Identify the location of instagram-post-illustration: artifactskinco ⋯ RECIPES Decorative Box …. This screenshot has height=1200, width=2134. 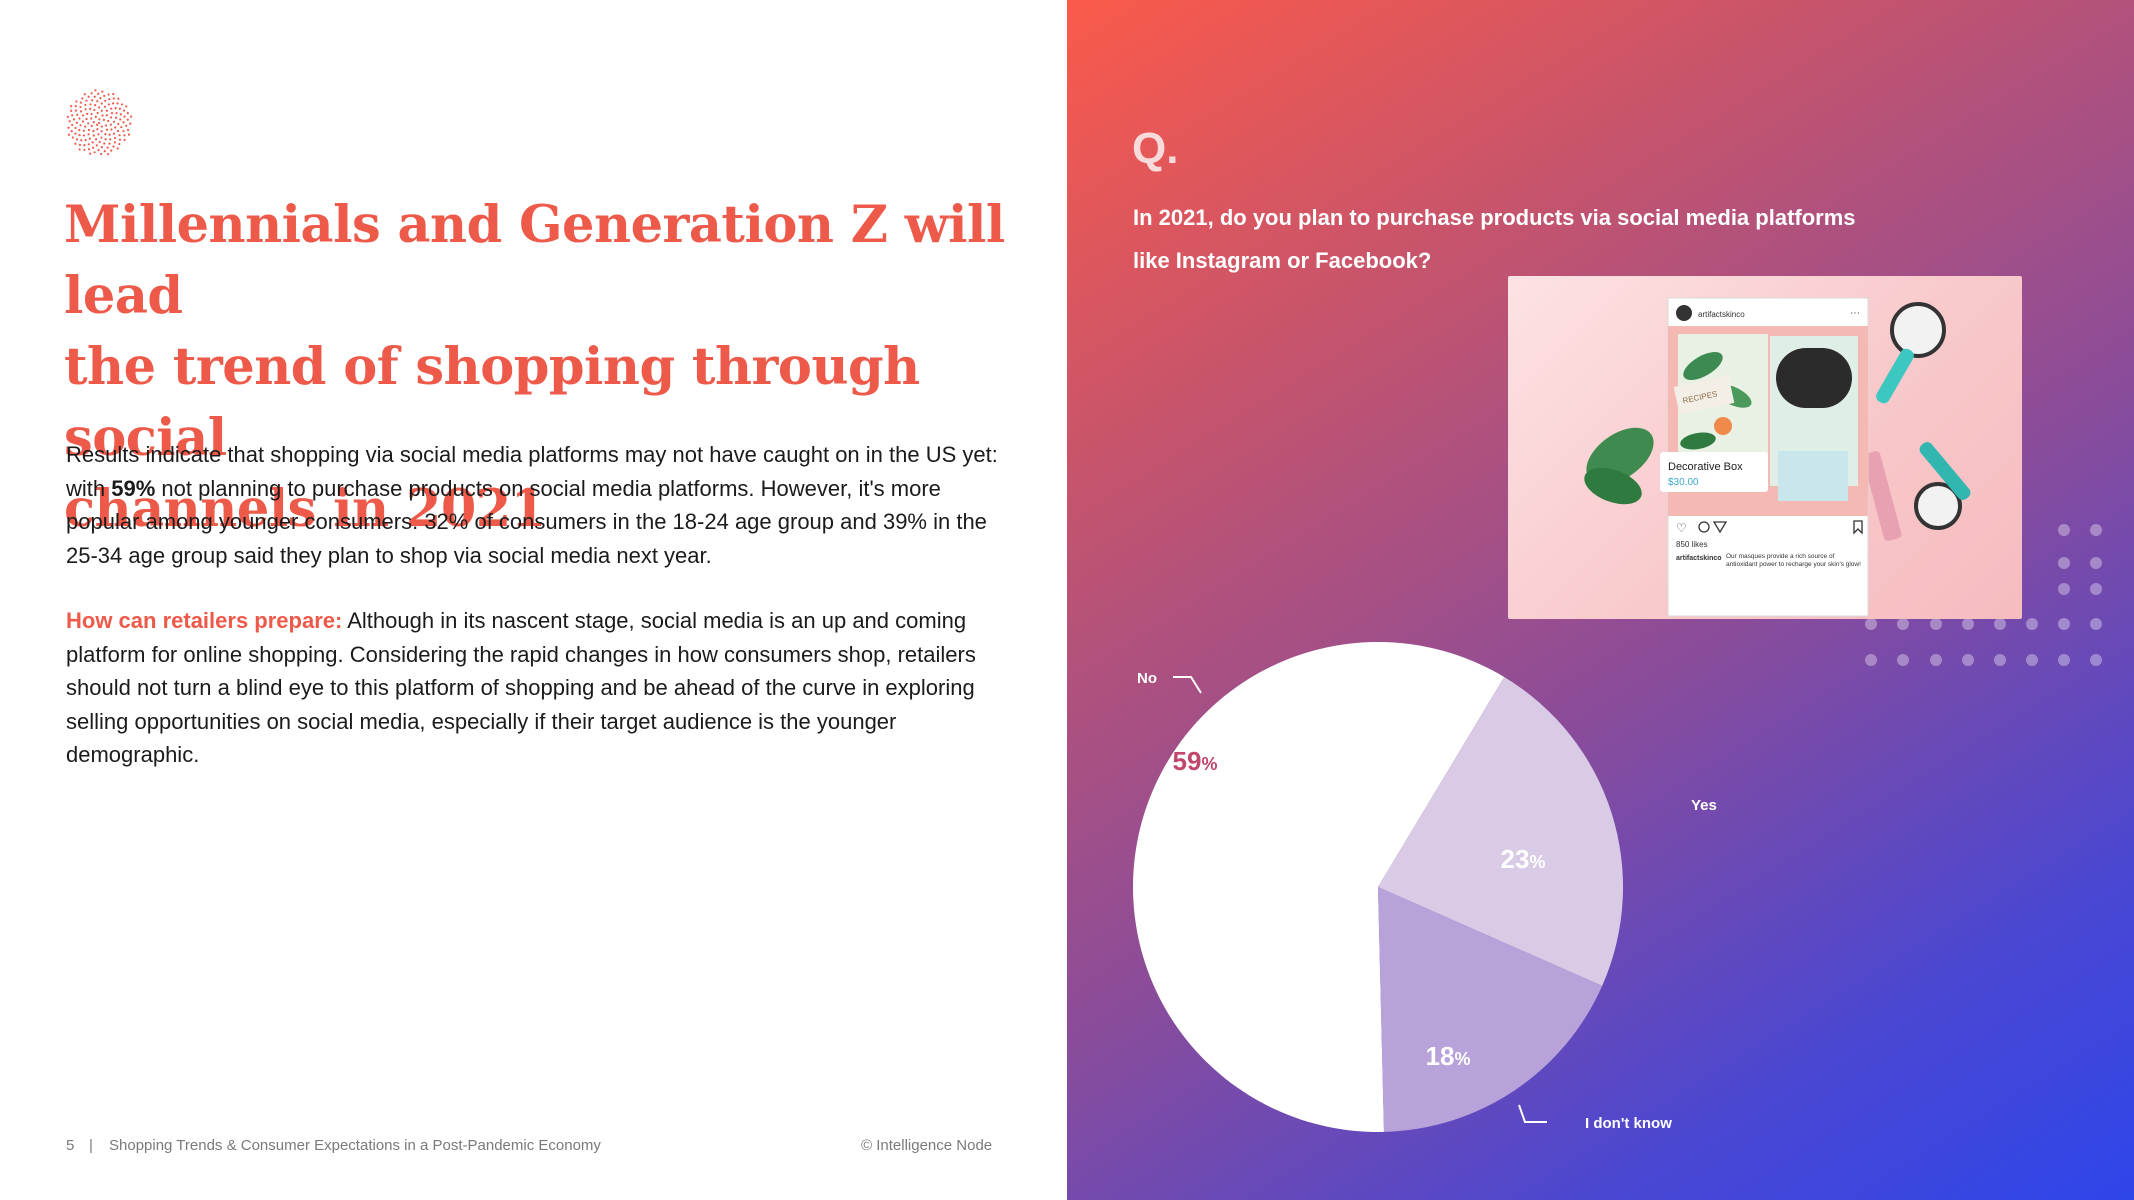
(1777, 457).